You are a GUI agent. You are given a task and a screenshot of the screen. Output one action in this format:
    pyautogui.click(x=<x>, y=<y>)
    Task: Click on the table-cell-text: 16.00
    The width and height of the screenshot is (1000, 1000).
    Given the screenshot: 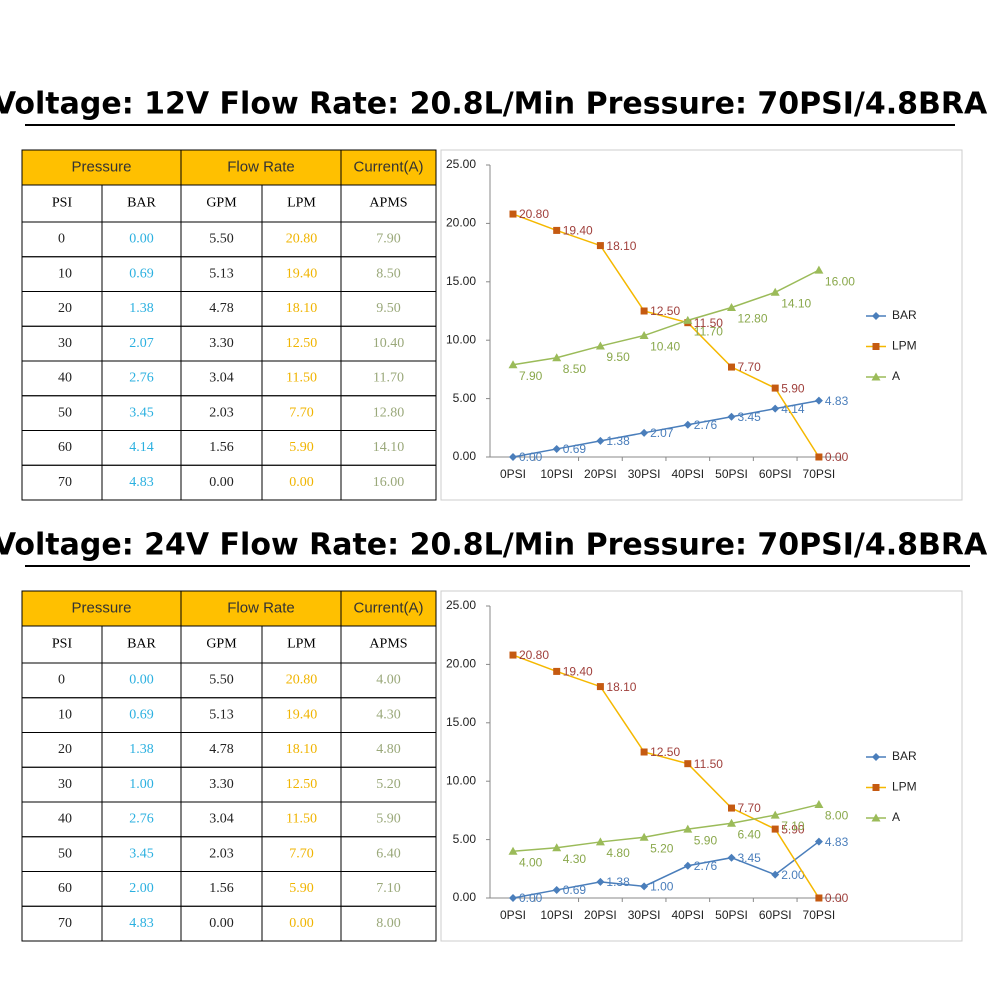 What is the action you would take?
    pyautogui.click(x=389, y=482)
    